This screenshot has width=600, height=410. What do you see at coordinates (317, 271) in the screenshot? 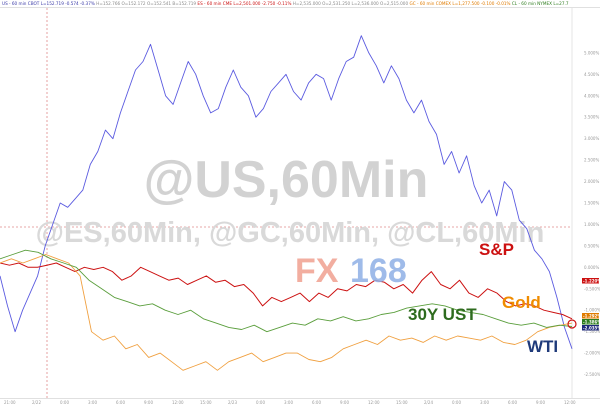
I see `logo-fx: FX` at bounding box center [317, 271].